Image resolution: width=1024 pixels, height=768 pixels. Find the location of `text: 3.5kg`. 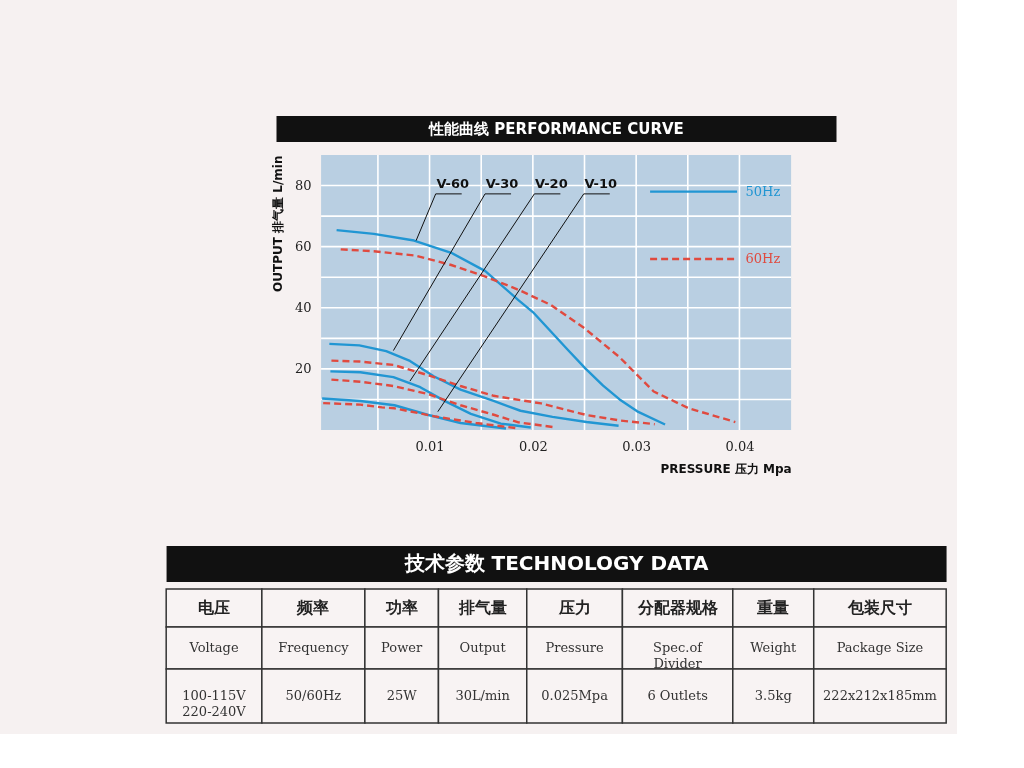

text: 3.5kg is located at coordinates (773, 695).